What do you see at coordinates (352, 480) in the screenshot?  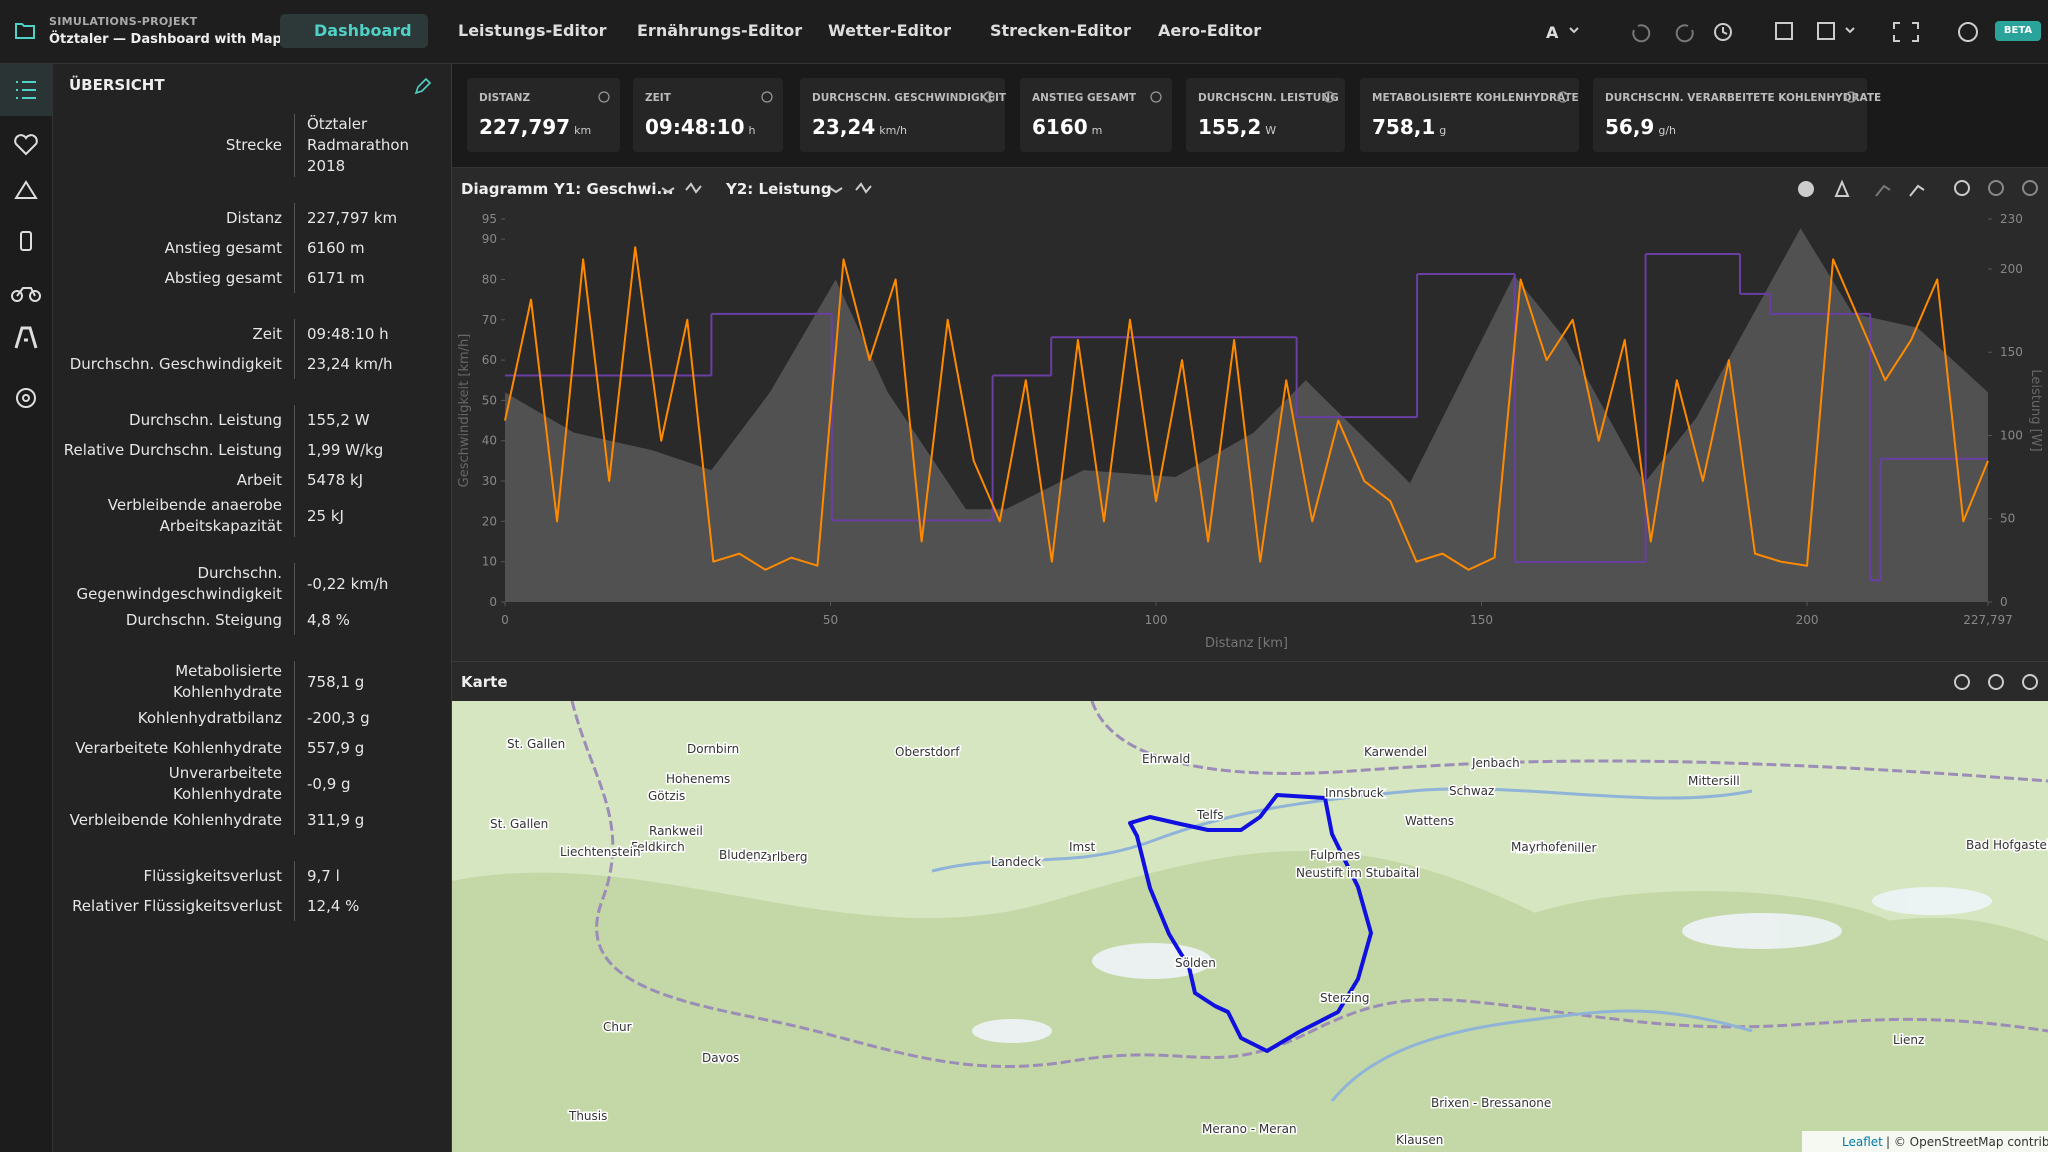 I see `row-value: 5478 kJ` at bounding box center [352, 480].